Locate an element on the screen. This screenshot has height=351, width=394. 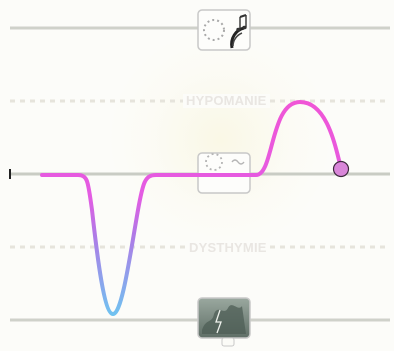
storm-mood-icon is located at coordinates (224, 322).